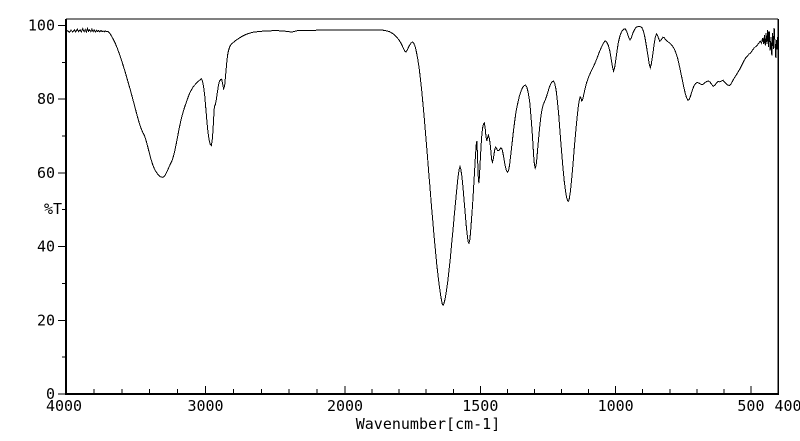  I want to click on y-axis-label: %T, so click(53, 209).